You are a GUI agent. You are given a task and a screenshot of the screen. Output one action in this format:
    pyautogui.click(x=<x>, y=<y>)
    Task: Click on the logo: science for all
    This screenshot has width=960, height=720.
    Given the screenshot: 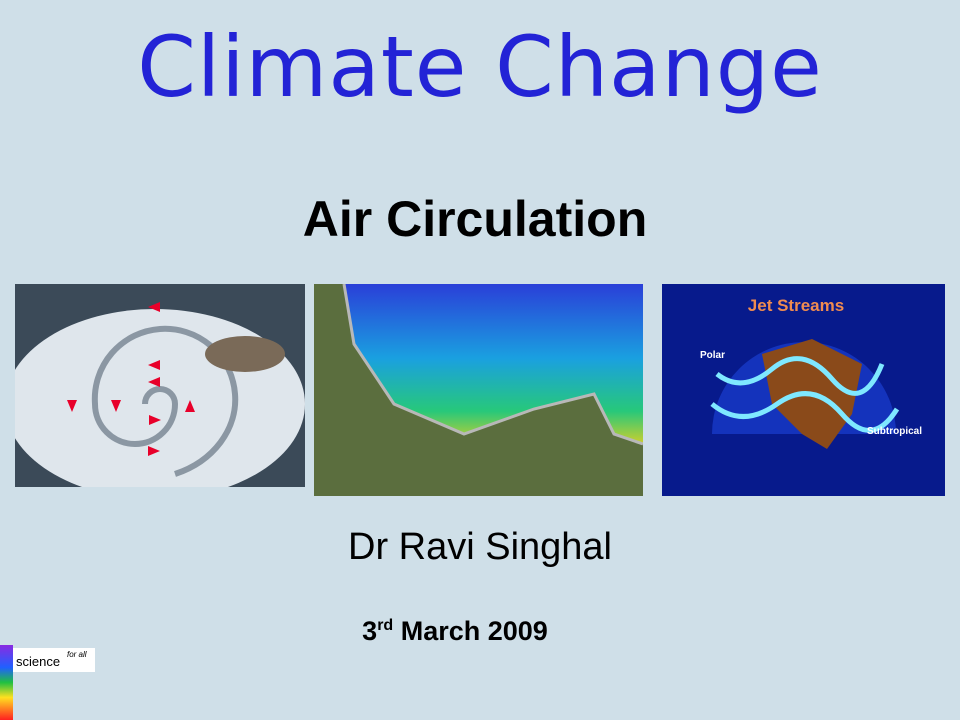 What is the action you would take?
    pyautogui.click(x=47, y=682)
    